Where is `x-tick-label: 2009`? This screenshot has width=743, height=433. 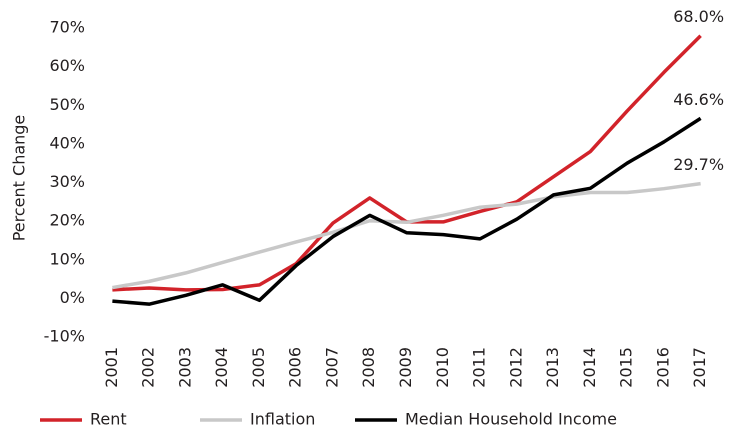 x-tick-label: 2009 is located at coordinates (405, 367).